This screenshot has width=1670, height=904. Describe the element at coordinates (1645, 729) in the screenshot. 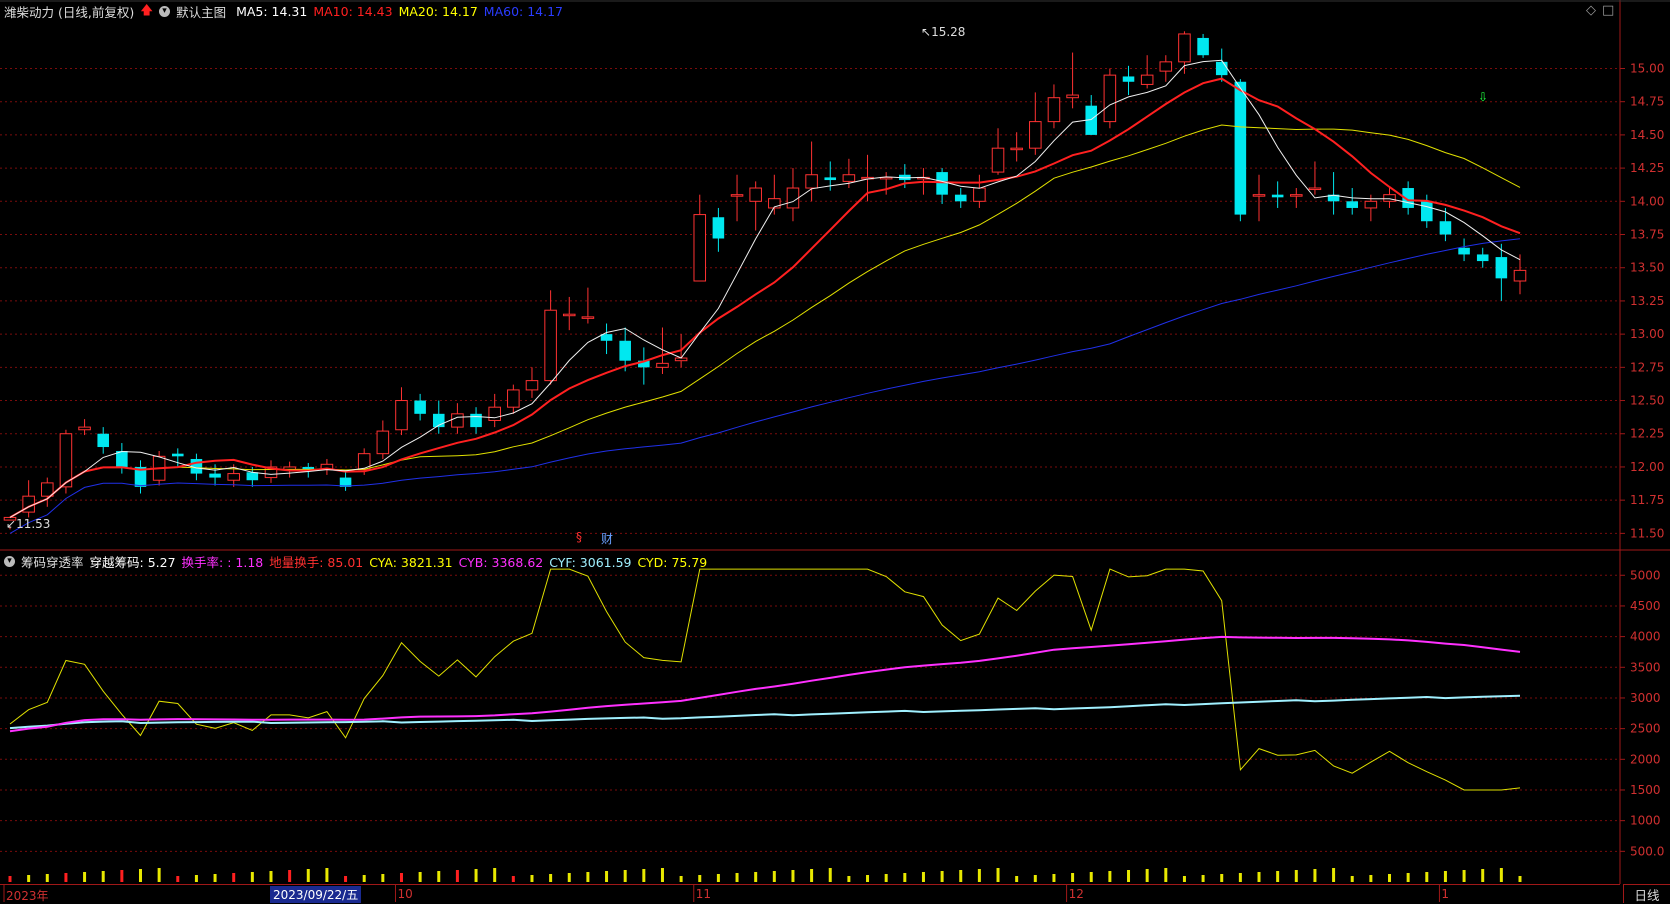

I see `indicator-tick-label: 2500` at that location.